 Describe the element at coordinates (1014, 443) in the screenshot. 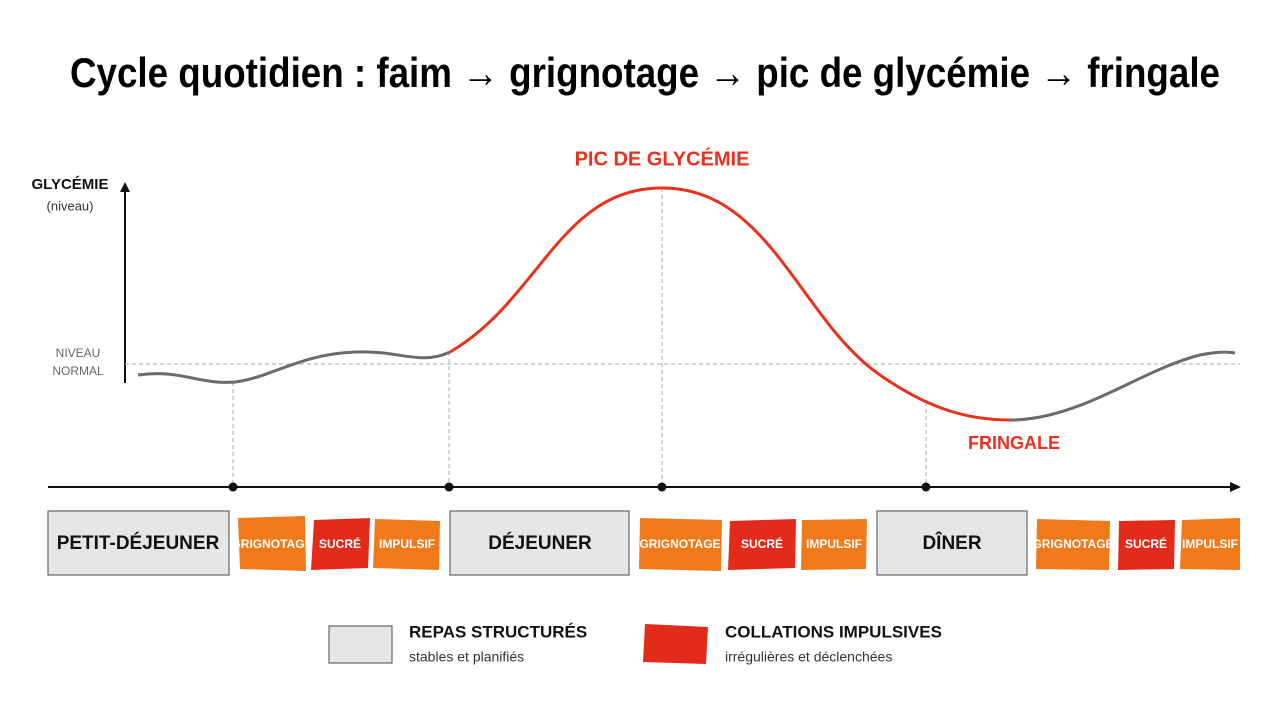

I see `trough-annotation: FRINGALE` at that location.